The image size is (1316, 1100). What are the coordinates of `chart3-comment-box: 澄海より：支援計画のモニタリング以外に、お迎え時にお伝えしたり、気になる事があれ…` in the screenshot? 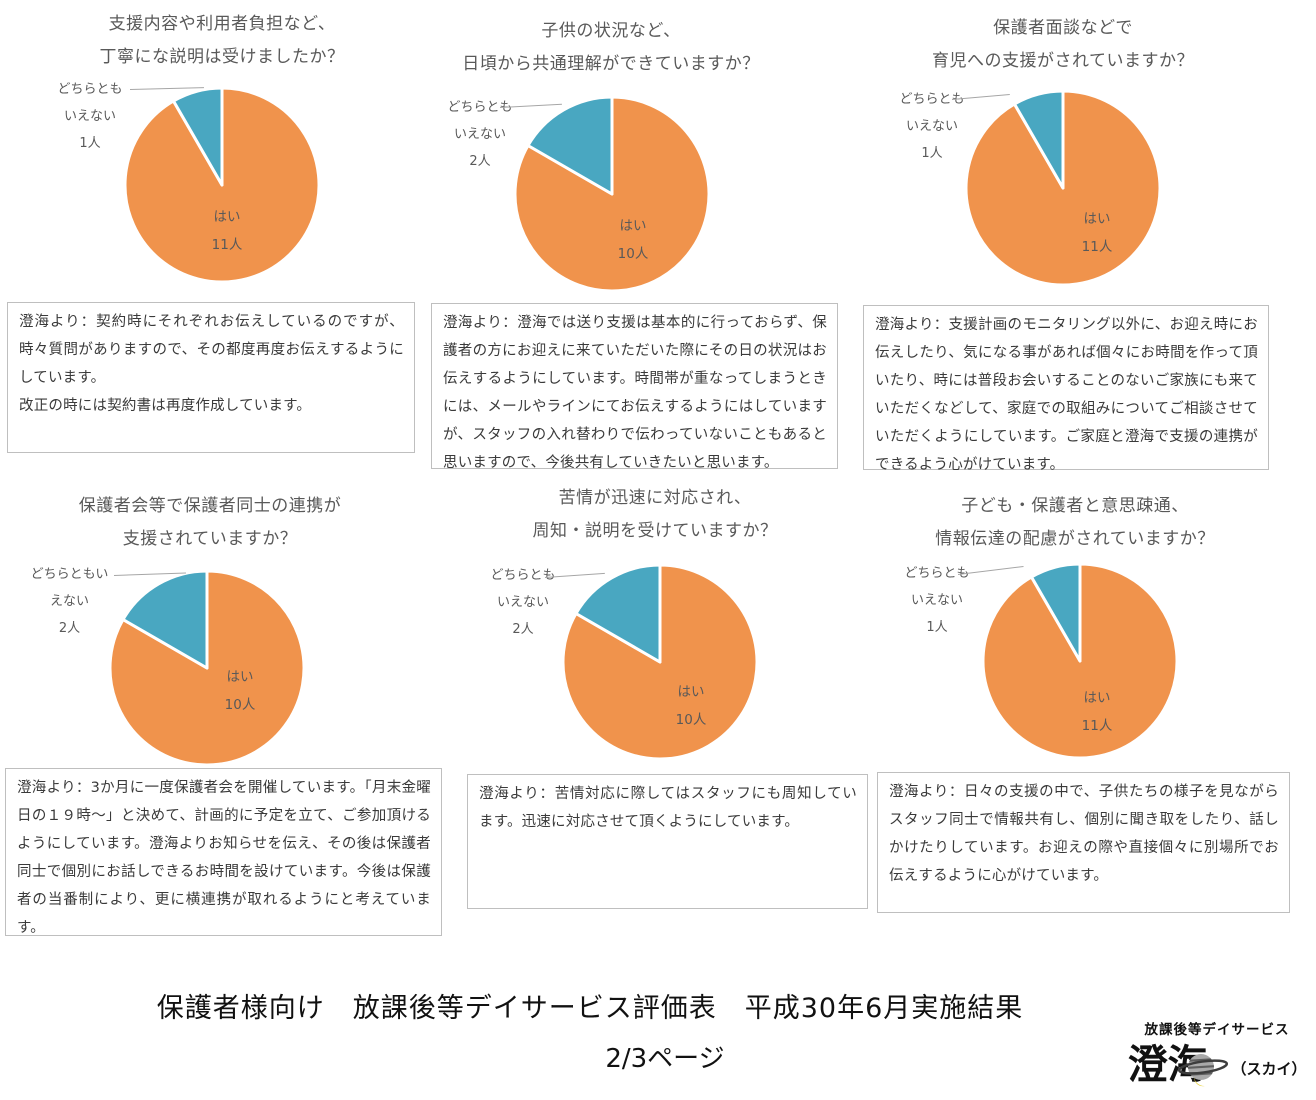 It's located at (1066, 389).